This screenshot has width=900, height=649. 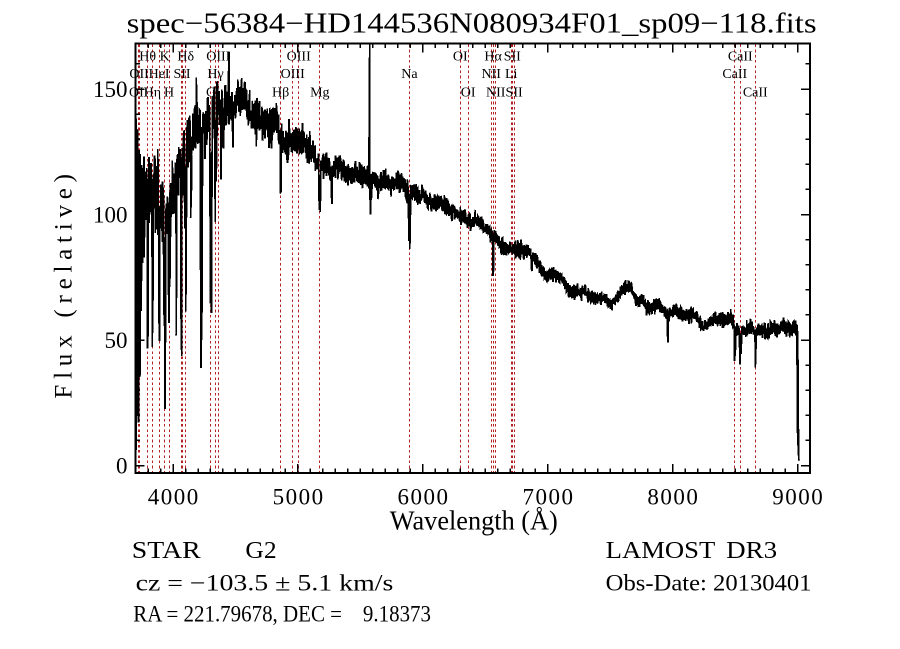 I want to click on svg-text: G, so click(x=211, y=93).